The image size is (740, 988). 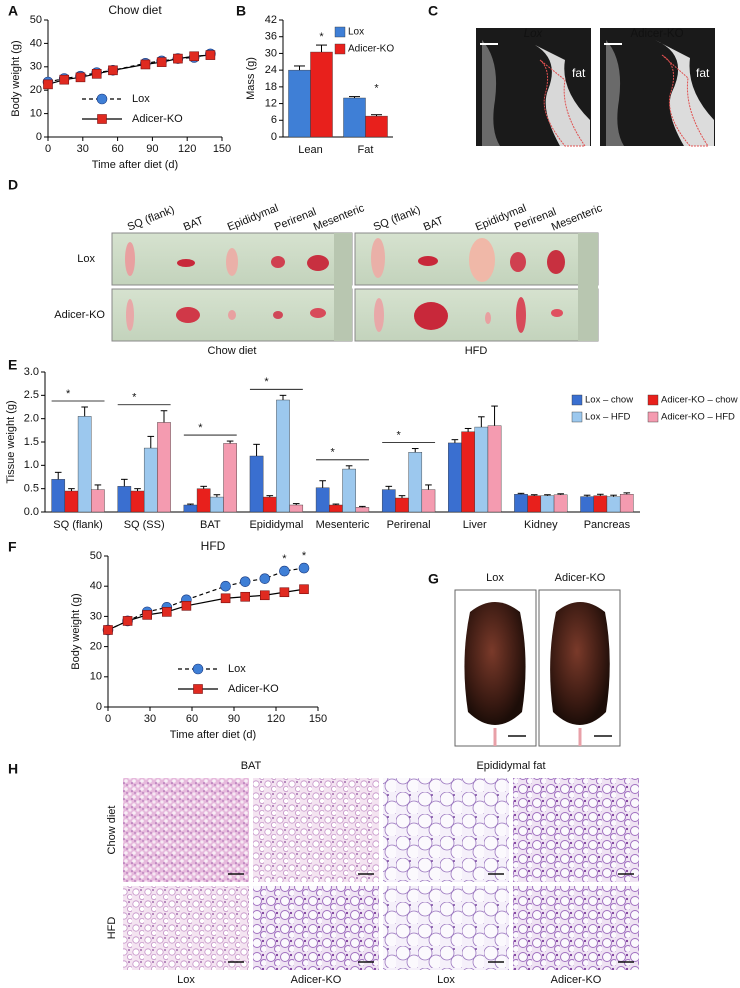 I want to click on column-label: Adicer-KO, so click(x=576, y=980).